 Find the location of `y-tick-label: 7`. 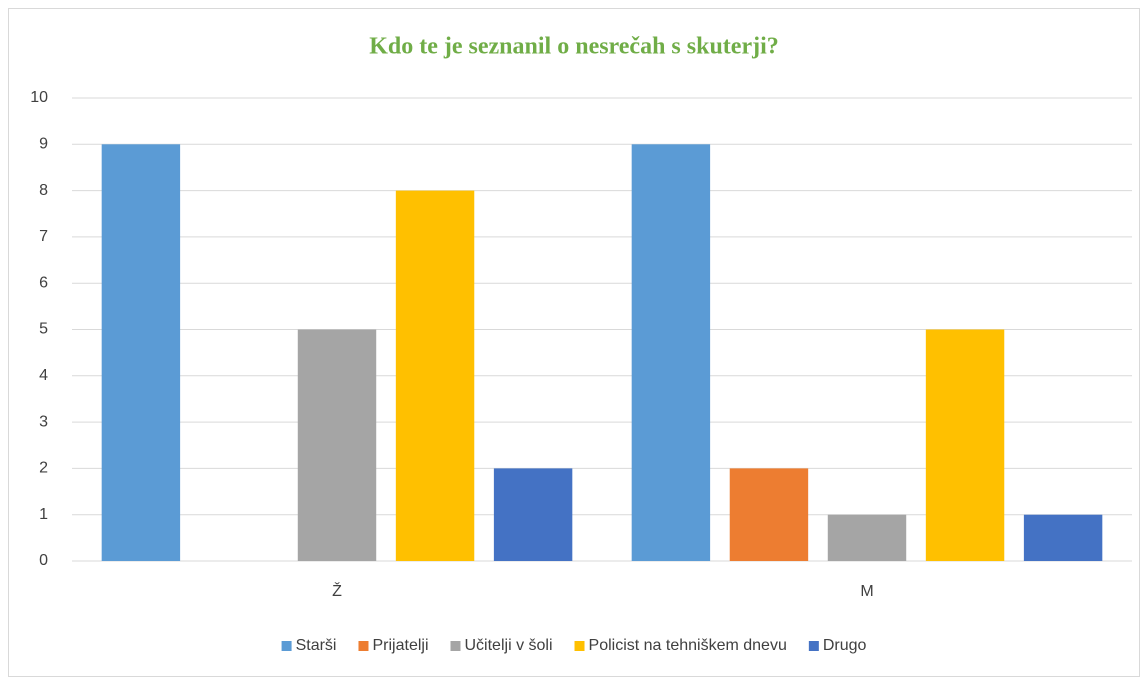

y-tick-label: 7 is located at coordinates (43, 236).